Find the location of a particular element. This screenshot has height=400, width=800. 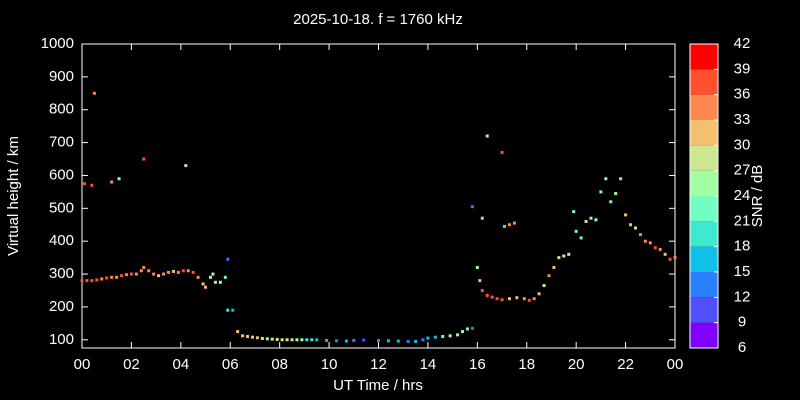

chart-title: 2025-10-18. f = 1760 kHz is located at coordinates (378, 19).